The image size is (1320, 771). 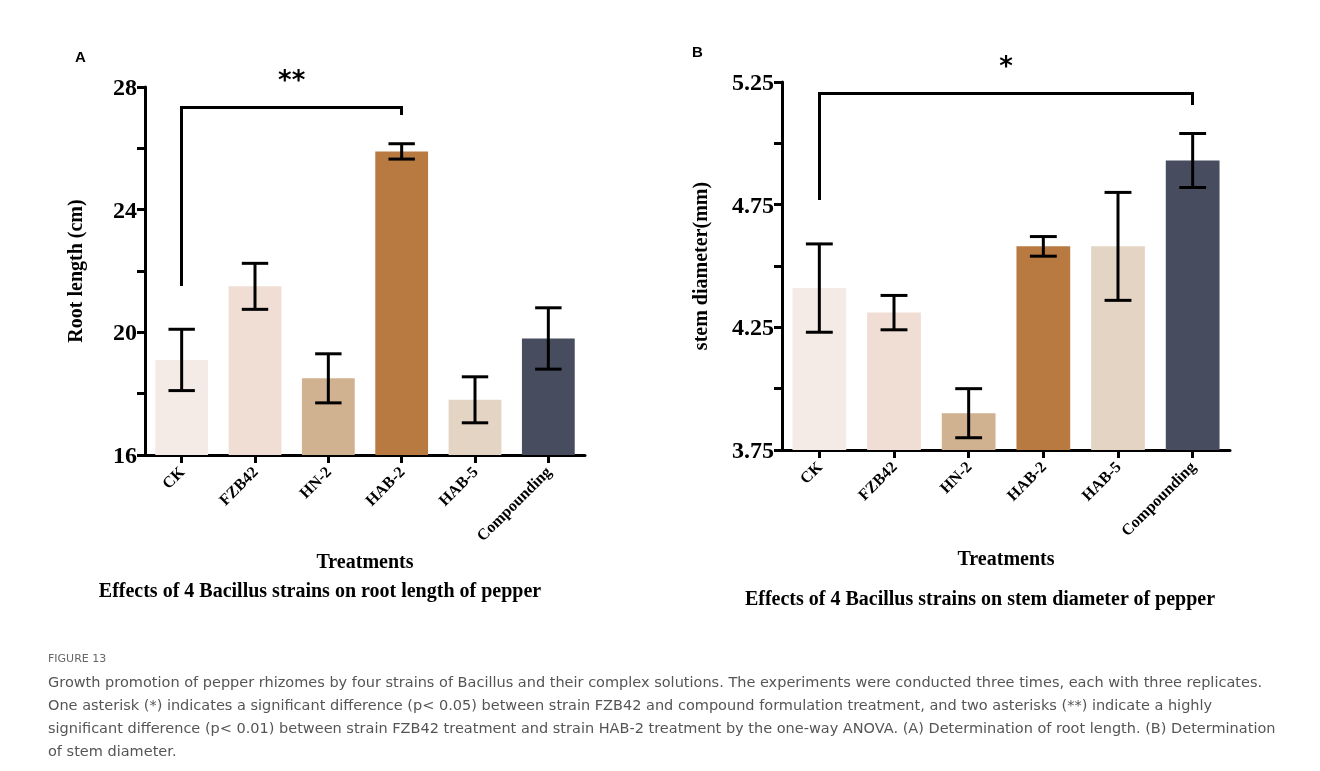 I want to click on y-tick-label: 24, so click(x=125, y=209).